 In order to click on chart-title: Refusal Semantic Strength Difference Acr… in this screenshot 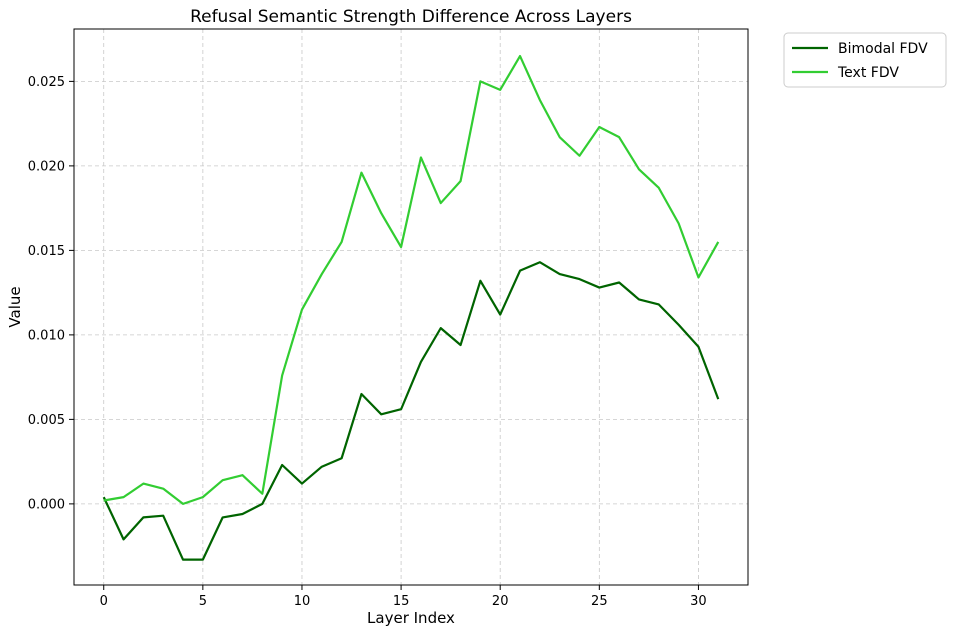, I will do `click(411, 17)`.